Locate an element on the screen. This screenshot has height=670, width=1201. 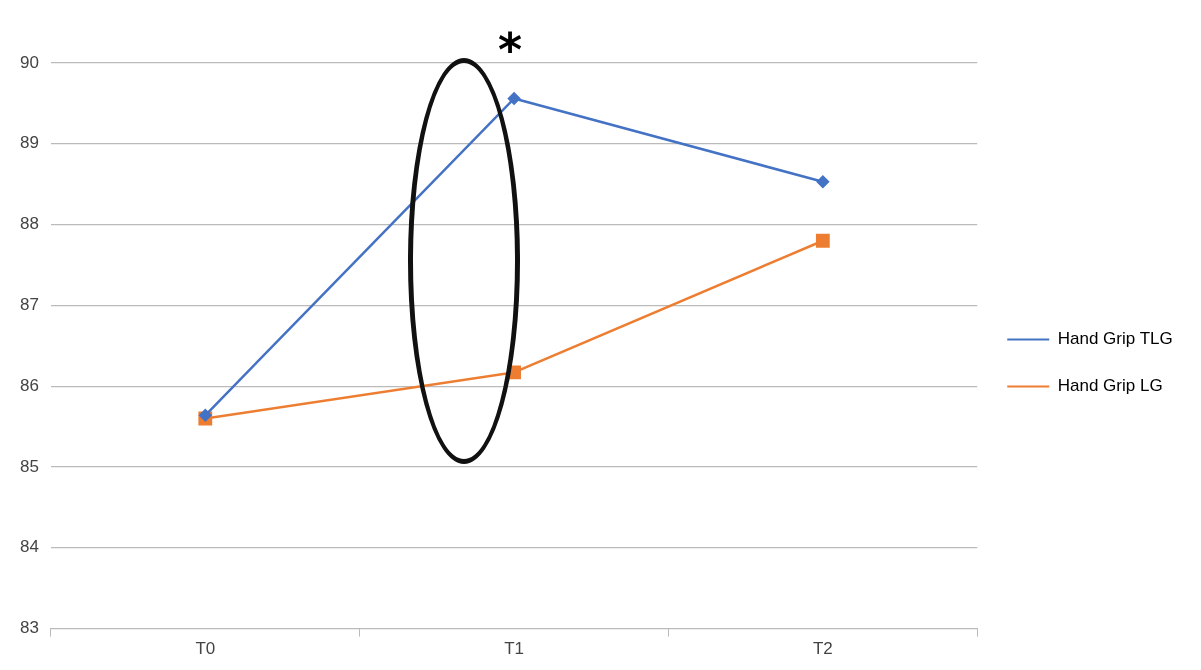
y-tick-label: 89 is located at coordinates (29, 143).